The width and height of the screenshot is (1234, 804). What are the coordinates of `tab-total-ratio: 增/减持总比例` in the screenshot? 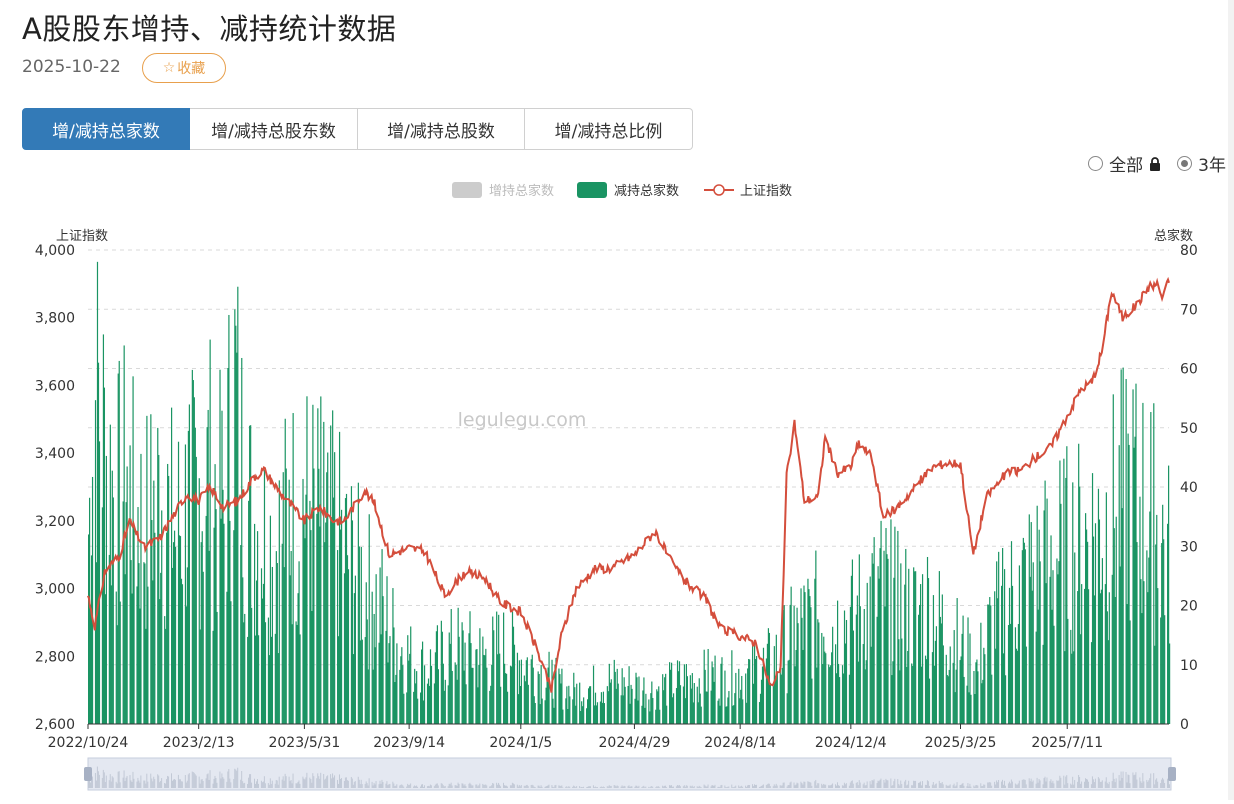 It's located at (609, 129).